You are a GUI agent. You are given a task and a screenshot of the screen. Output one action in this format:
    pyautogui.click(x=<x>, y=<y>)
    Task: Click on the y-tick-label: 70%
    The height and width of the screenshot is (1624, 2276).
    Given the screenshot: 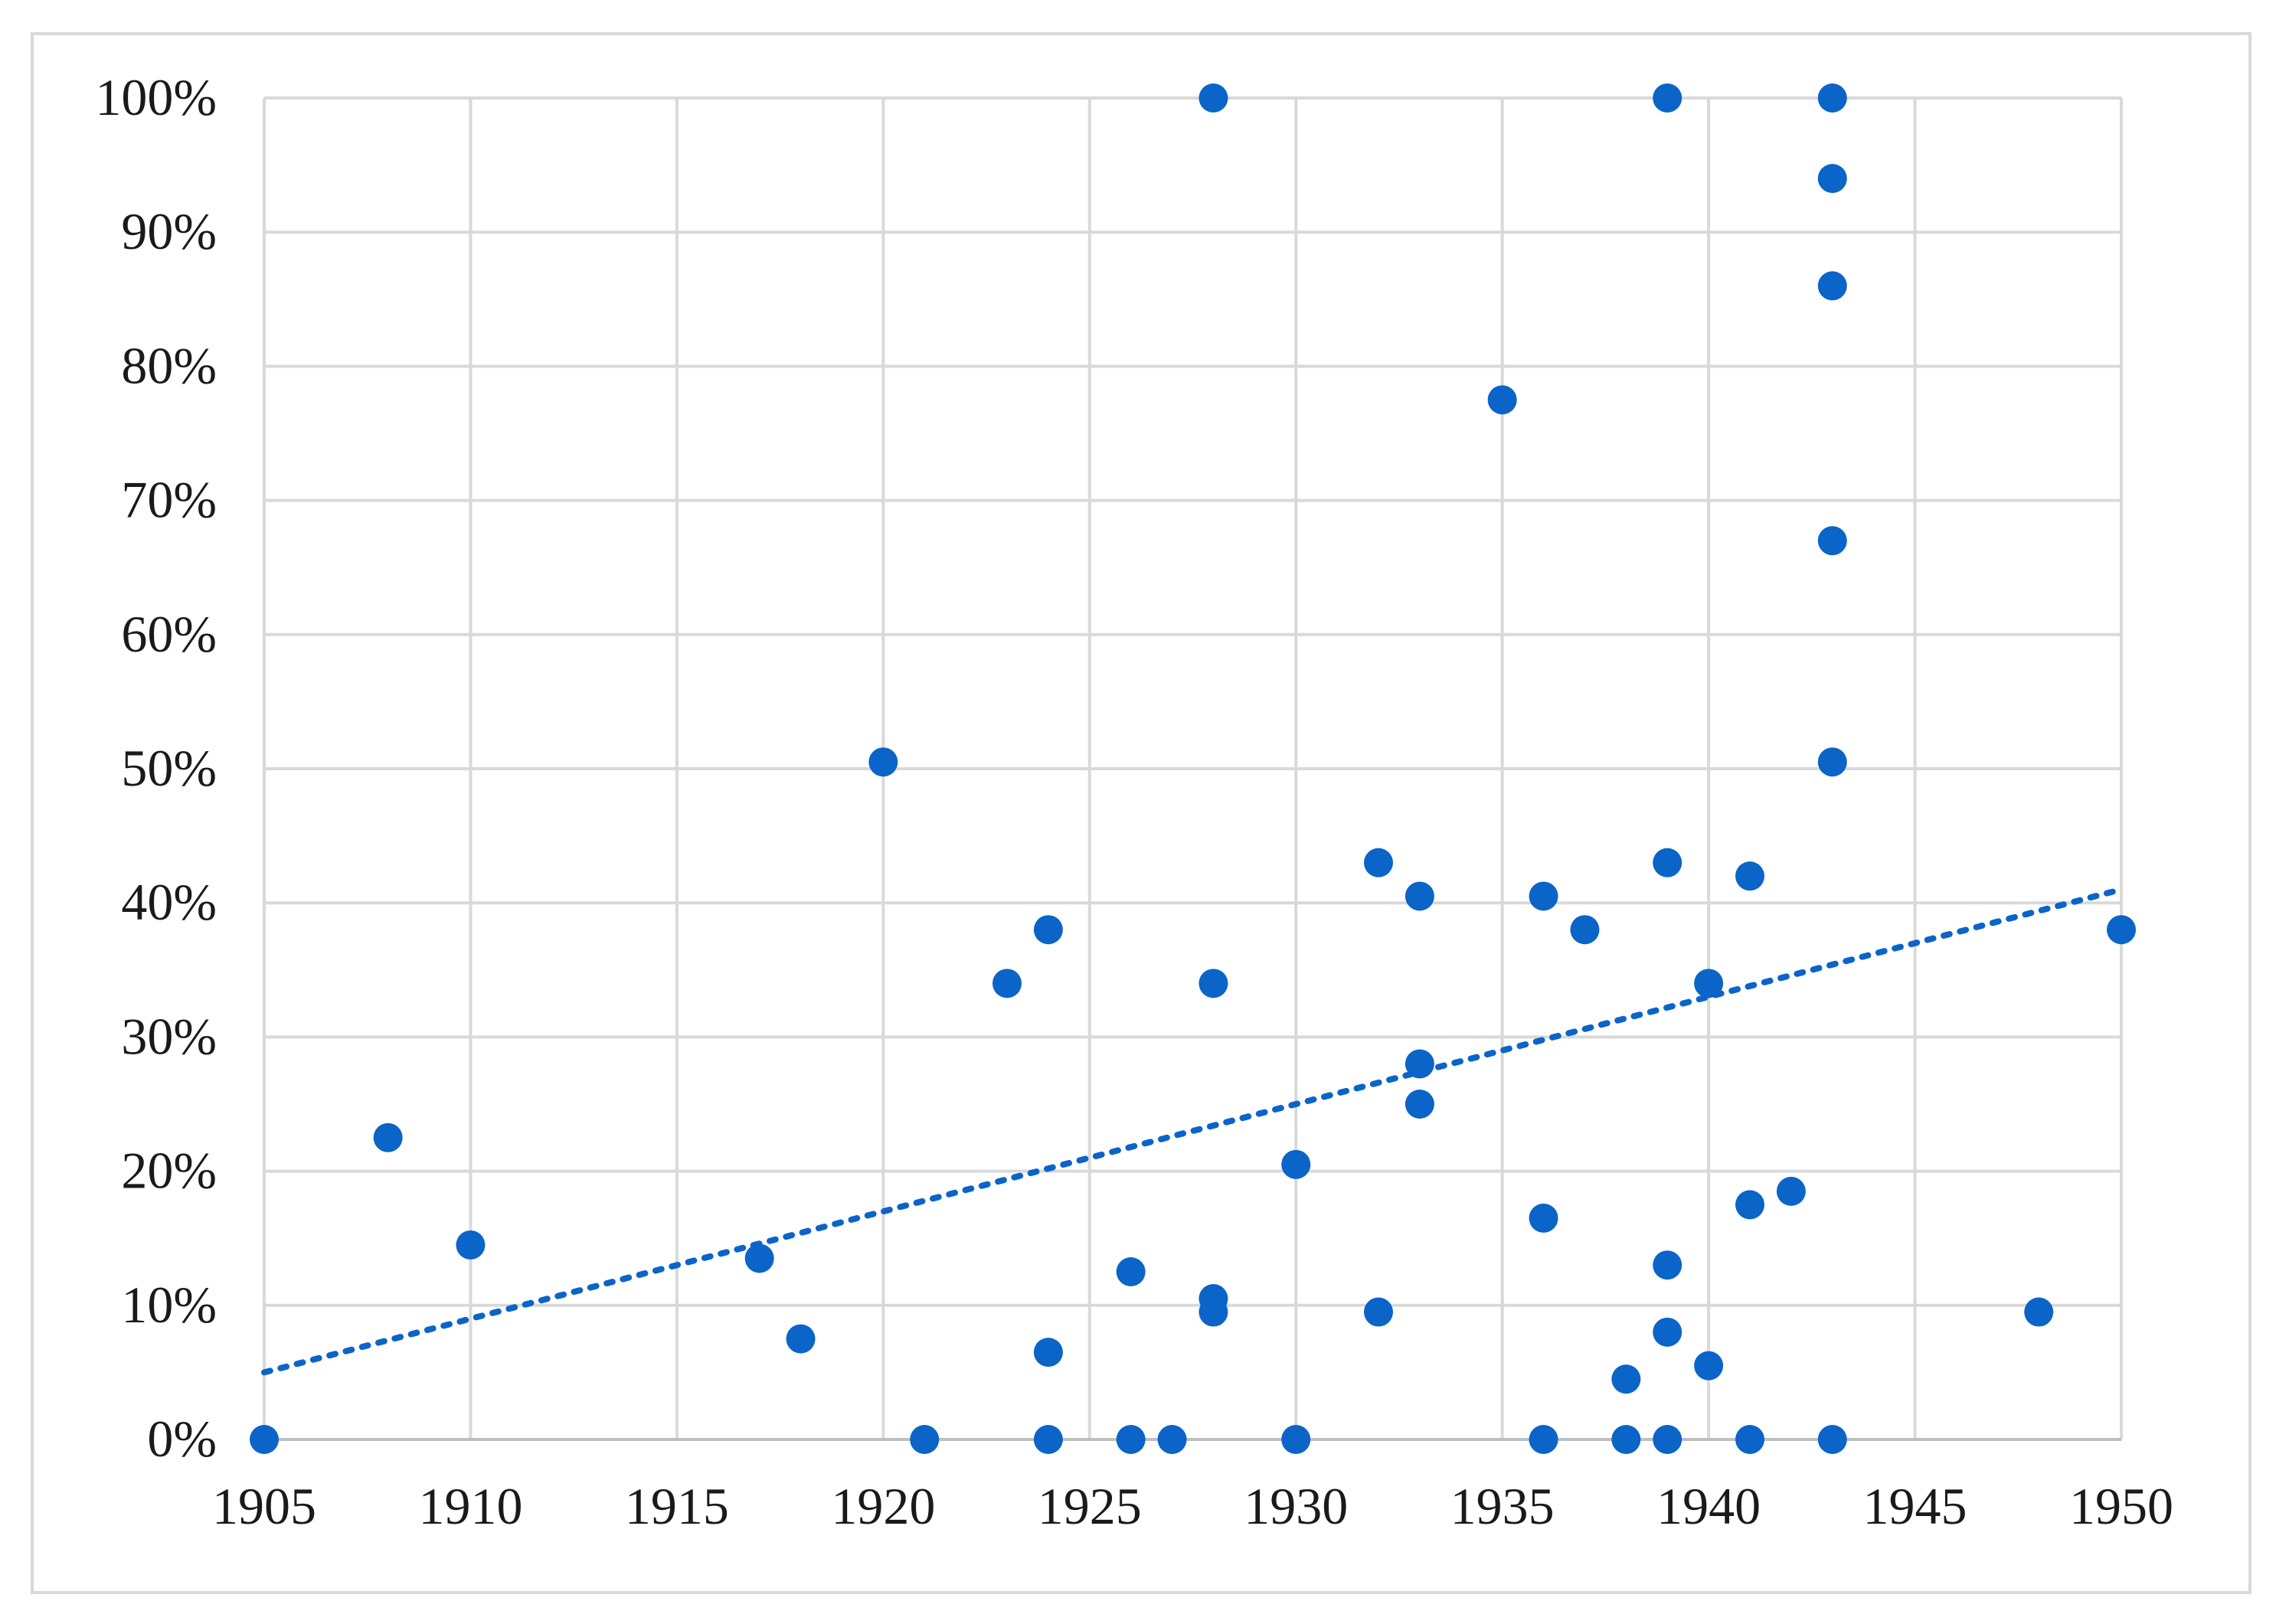 What is the action you would take?
    pyautogui.click(x=169, y=500)
    